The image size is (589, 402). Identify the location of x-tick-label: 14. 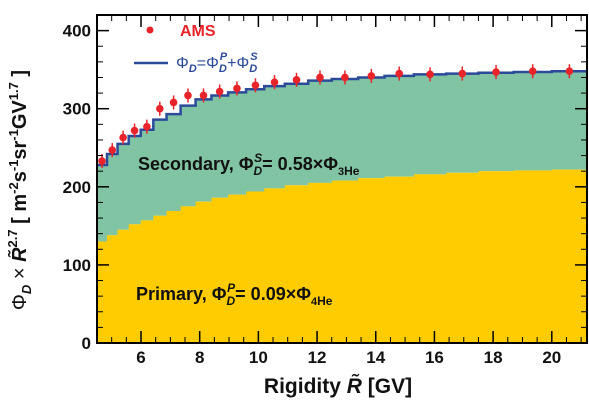
(375, 357).